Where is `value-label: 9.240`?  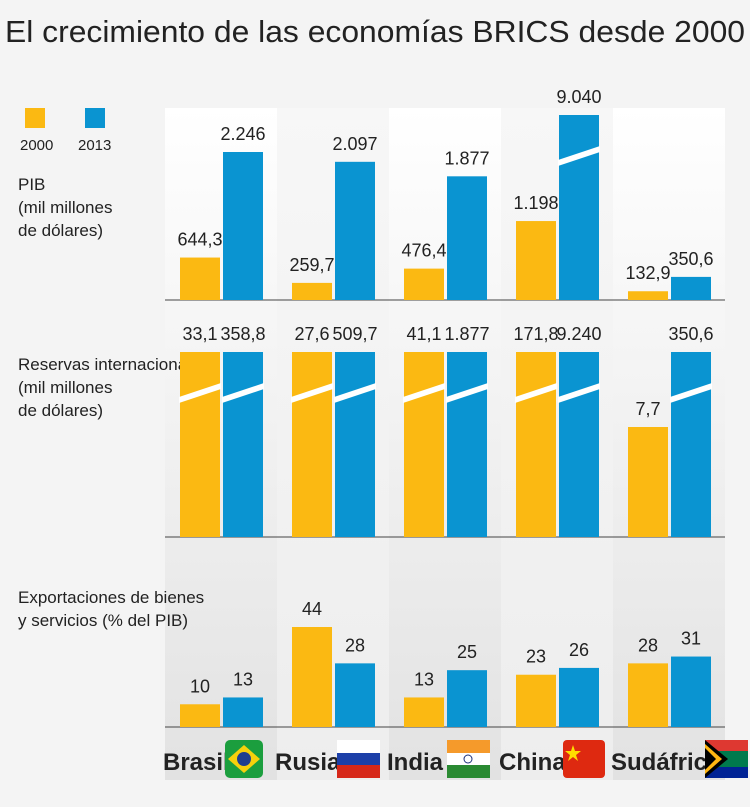 value-label: 9.240 is located at coordinates (578, 334).